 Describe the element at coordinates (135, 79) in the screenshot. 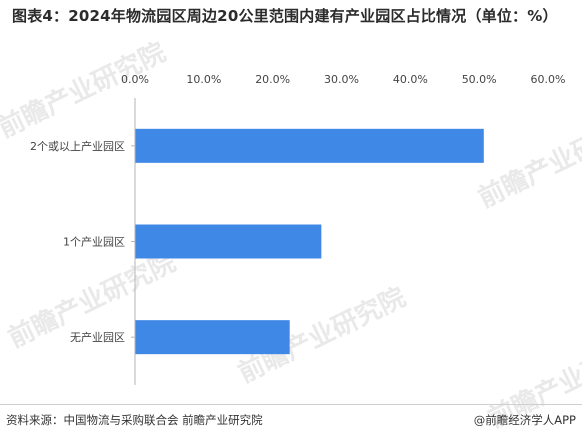

I see `x-tick-label: 0.0%` at that location.